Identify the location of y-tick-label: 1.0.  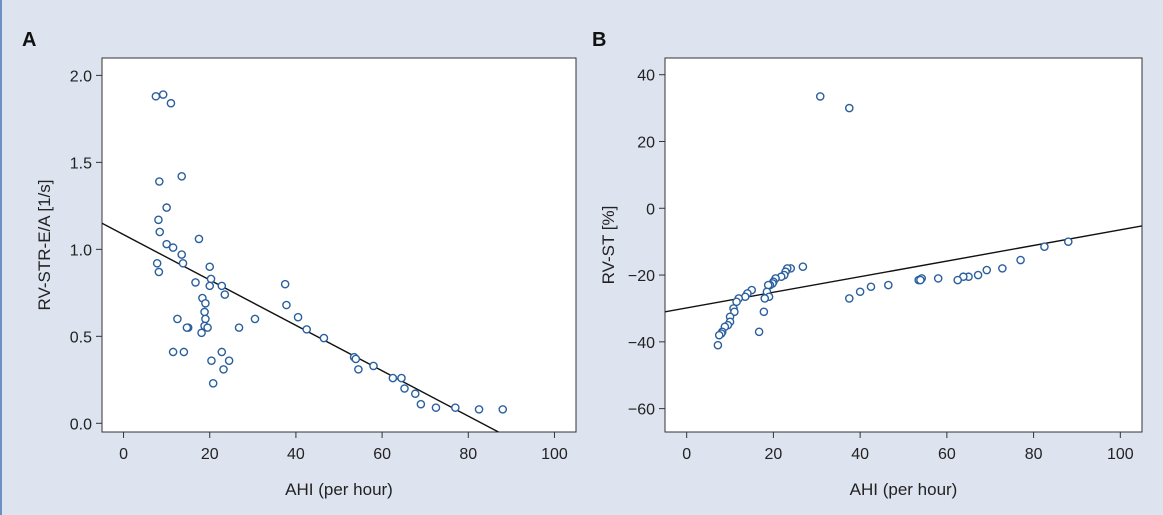
(81, 250).